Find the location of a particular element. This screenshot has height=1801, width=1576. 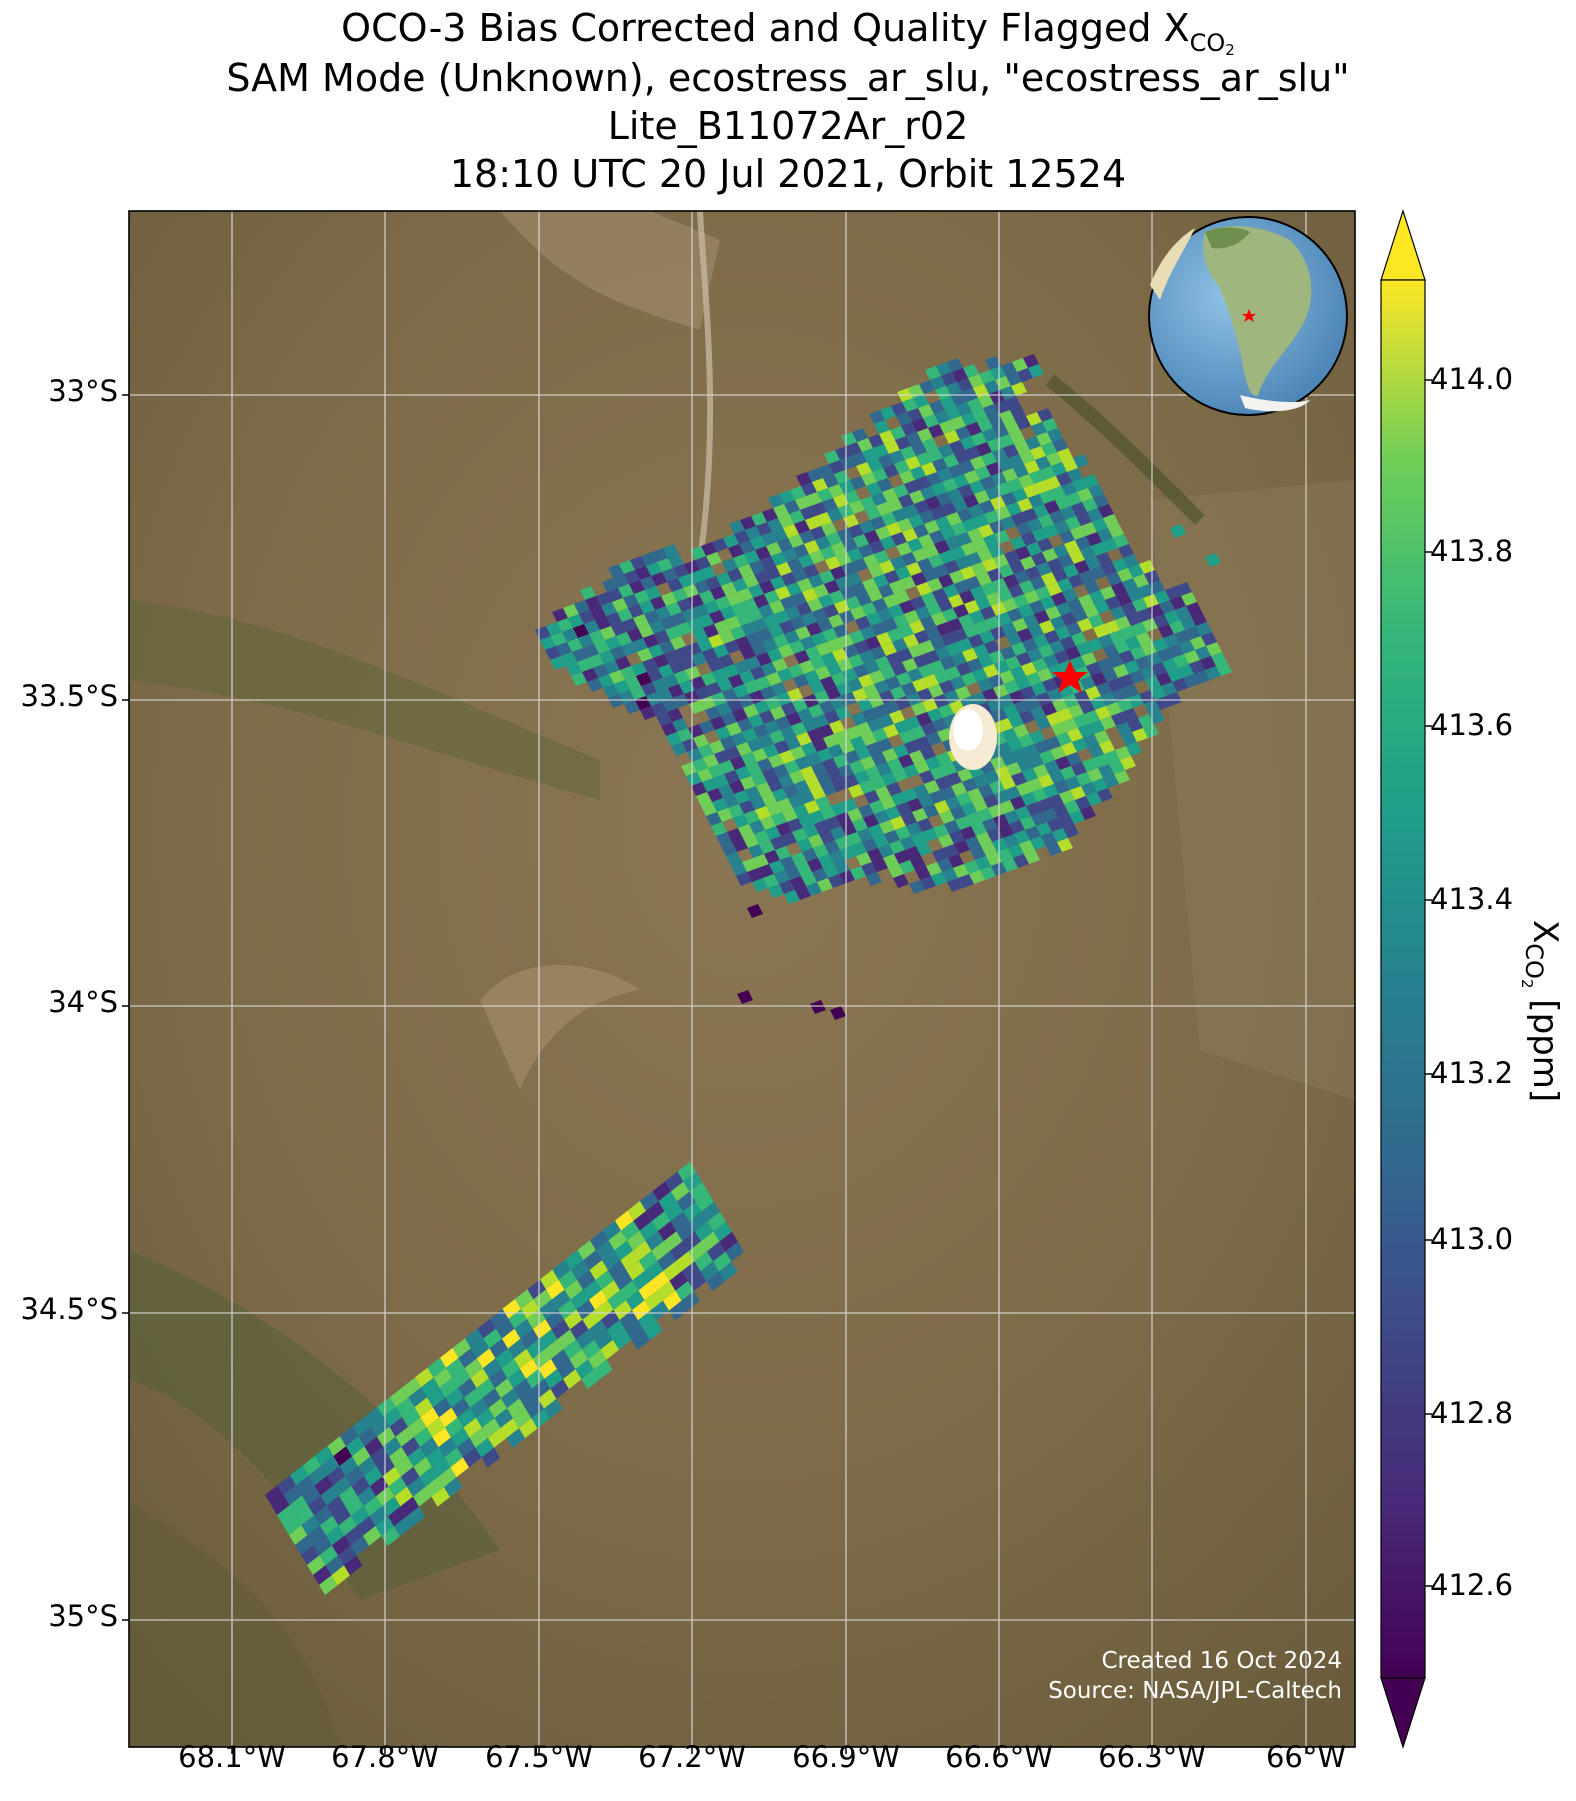

created-date-note: Created 16 Oct 2024 is located at coordinates (1221, 1661).